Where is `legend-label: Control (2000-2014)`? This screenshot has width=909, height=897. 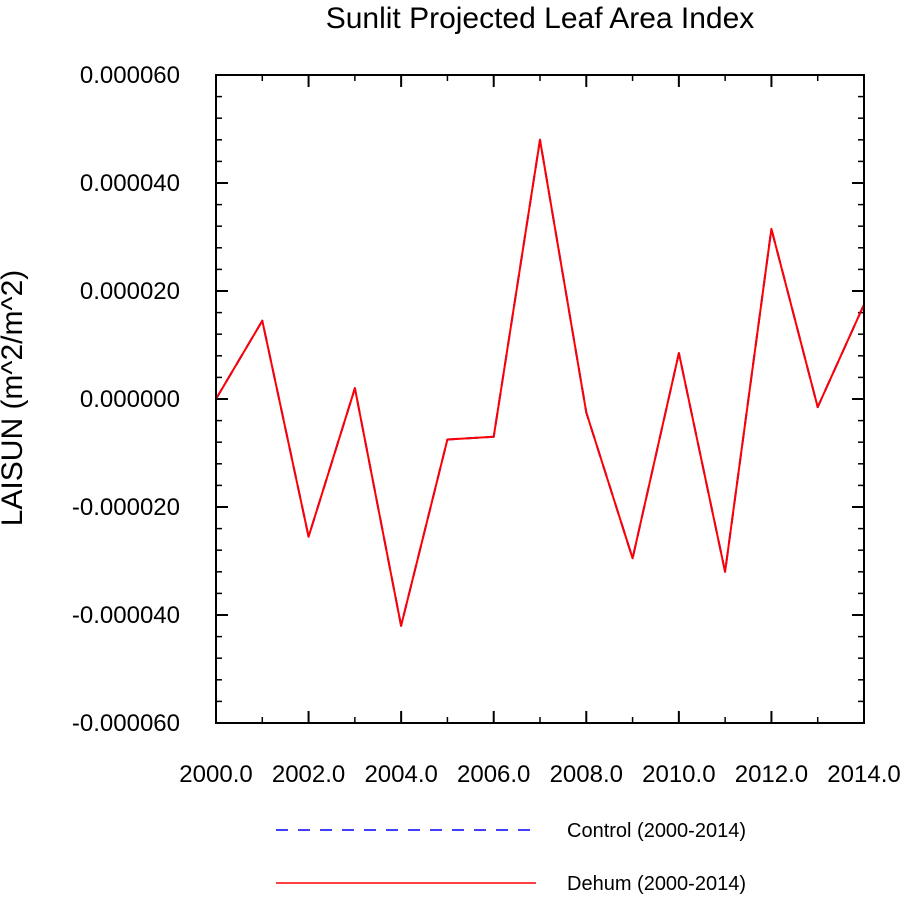
legend-label: Control (2000-2014) is located at coordinates (656, 831).